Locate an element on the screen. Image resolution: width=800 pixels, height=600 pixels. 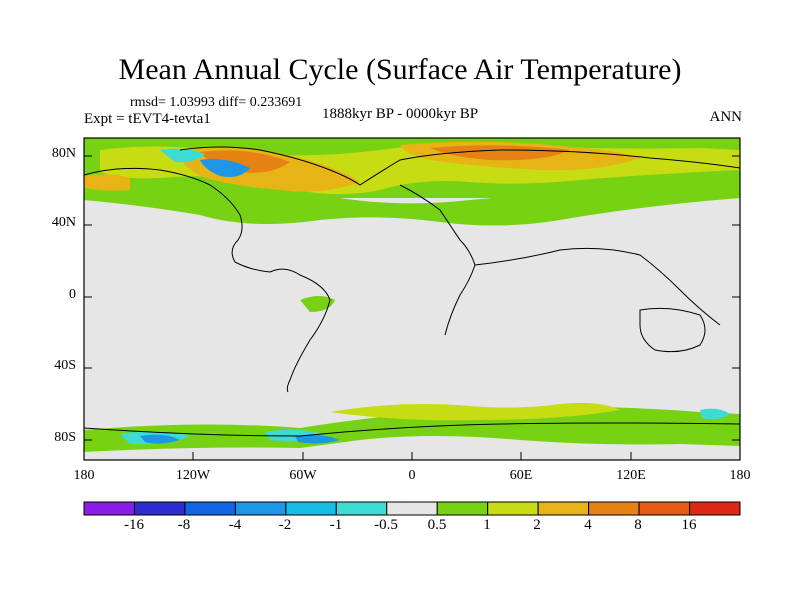
colorbar-label: -8 is located at coordinates (184, 525).